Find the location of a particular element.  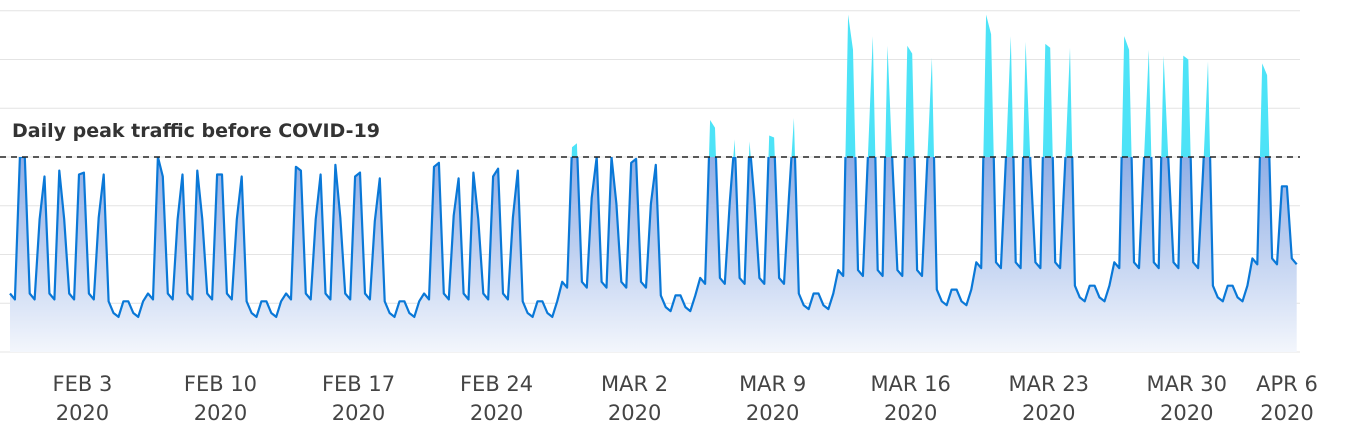

baseline-label: Daily peak traffic before COVID-19 is located at coordinates (196, 131).